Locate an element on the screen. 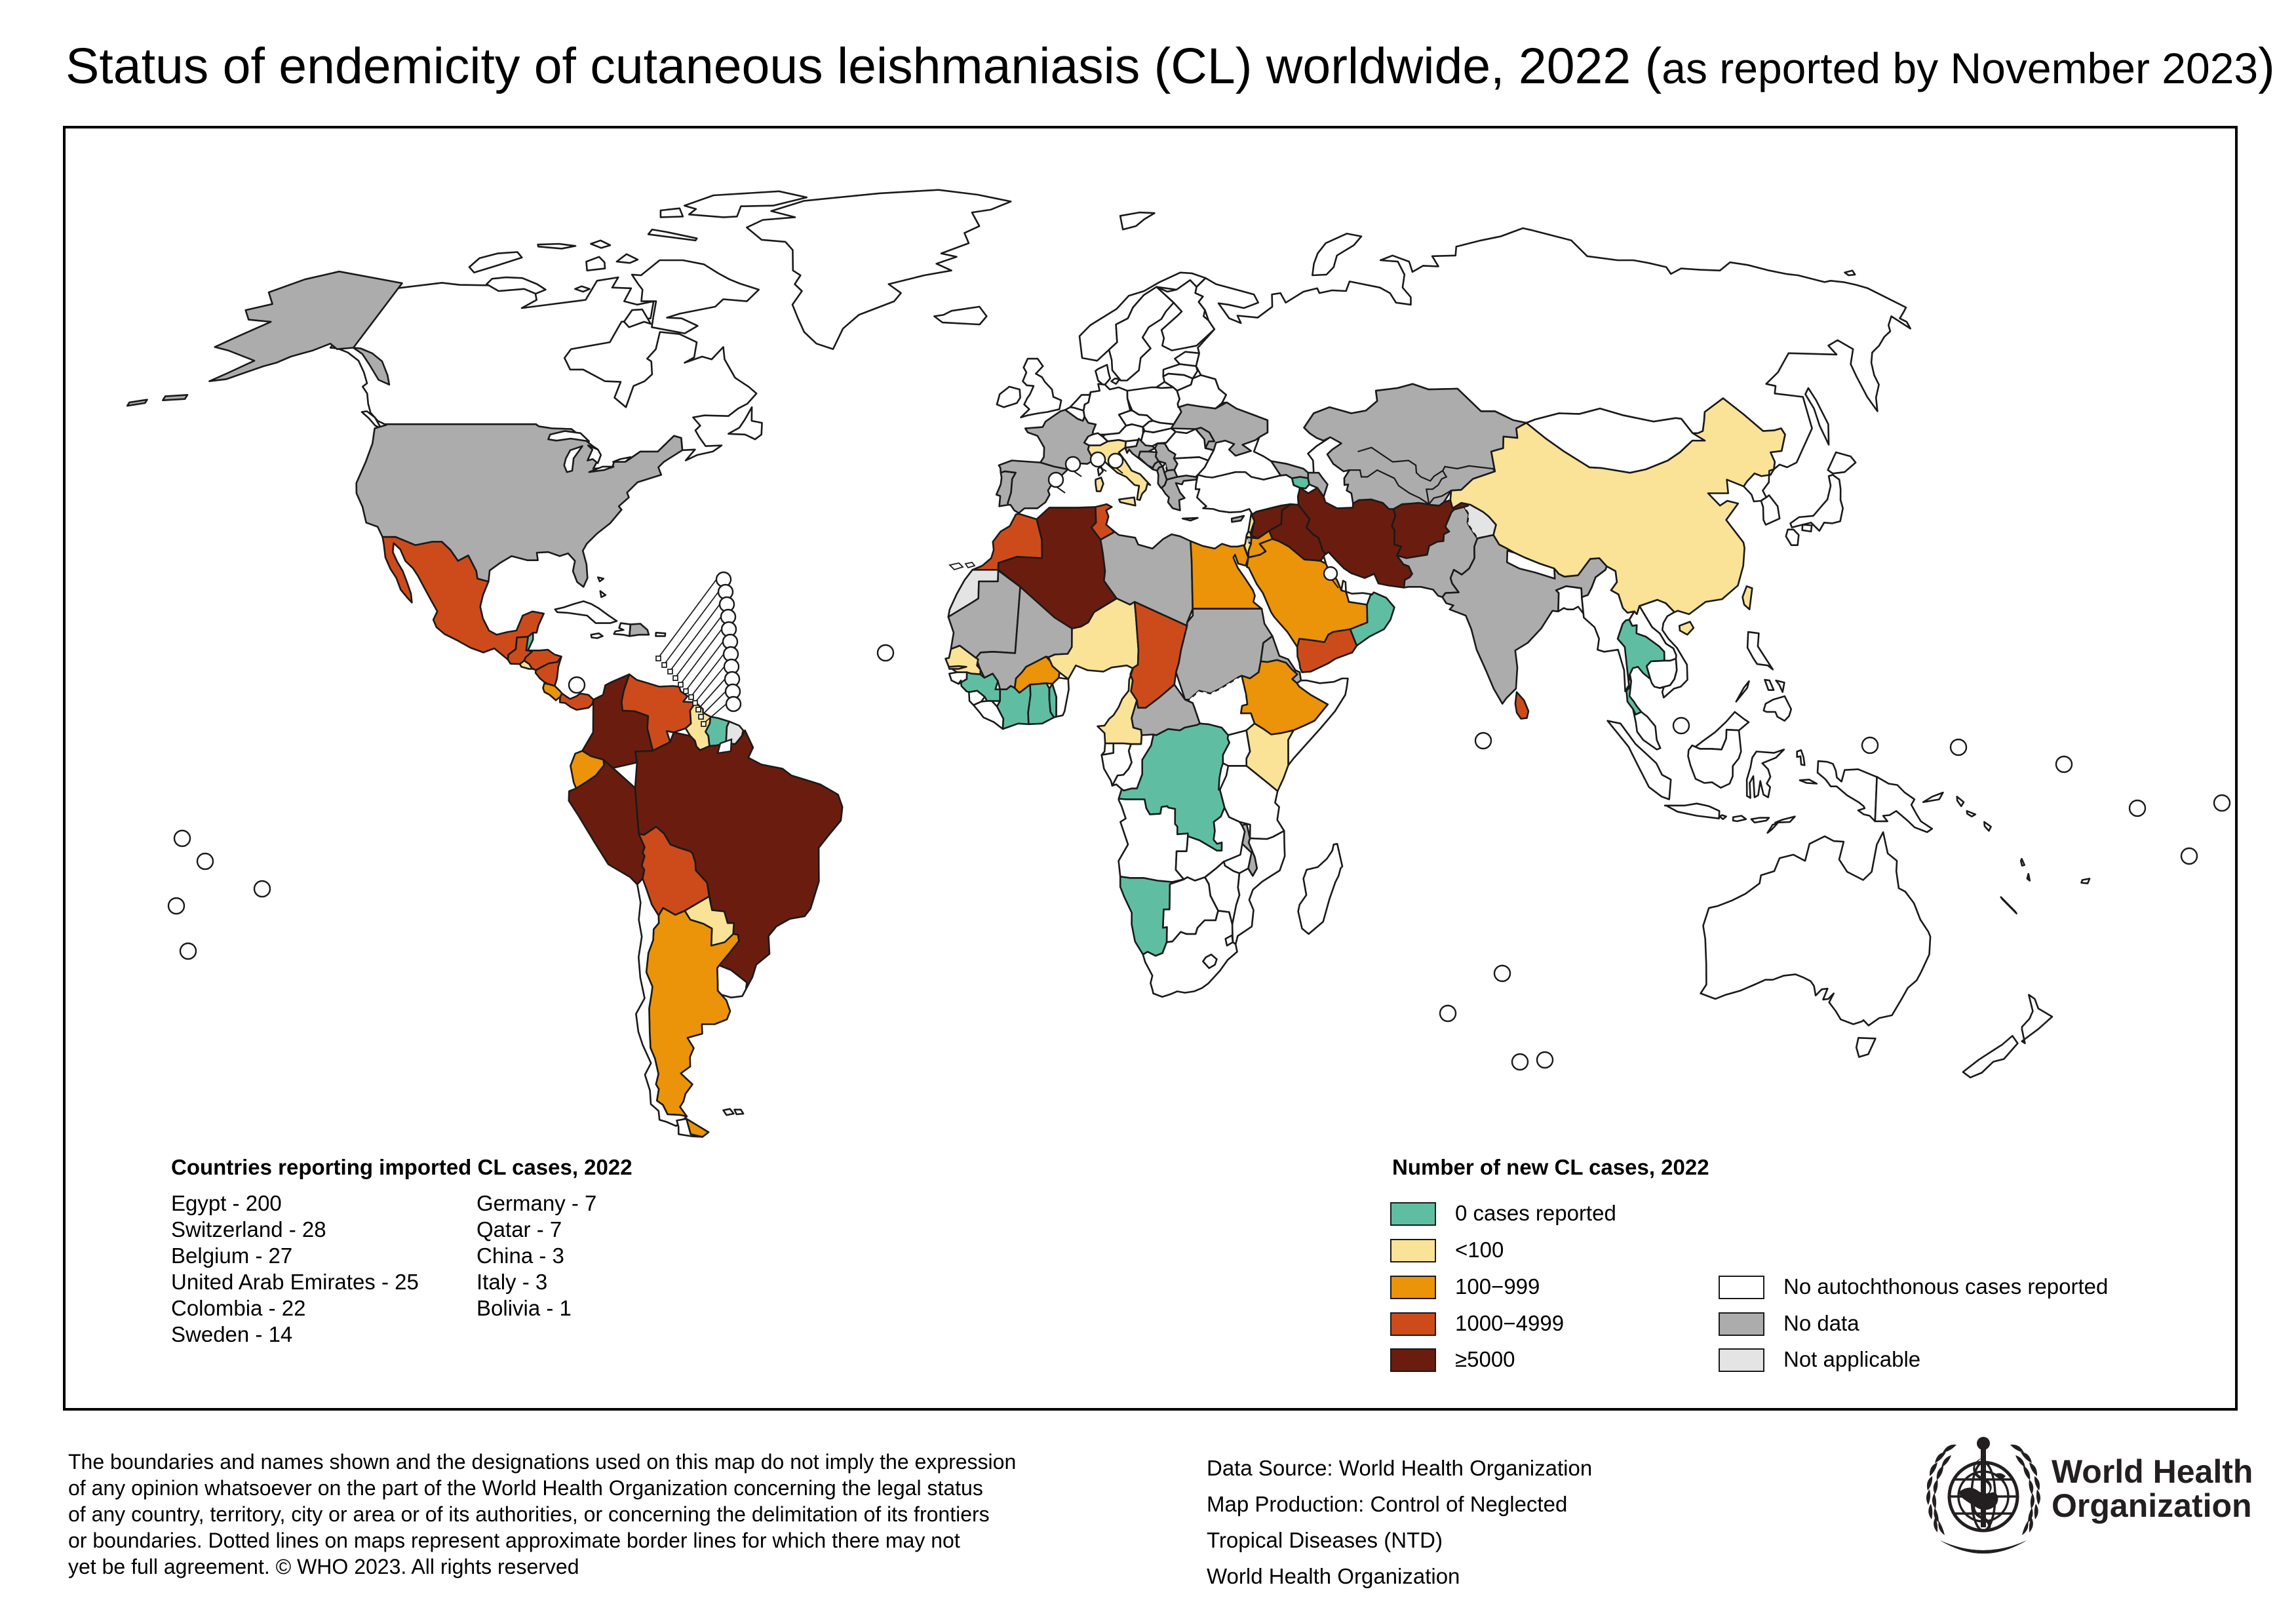 This screenshot has height=1623, width=2296. svg-text: World Health is located at coordinates (2152, 1471).